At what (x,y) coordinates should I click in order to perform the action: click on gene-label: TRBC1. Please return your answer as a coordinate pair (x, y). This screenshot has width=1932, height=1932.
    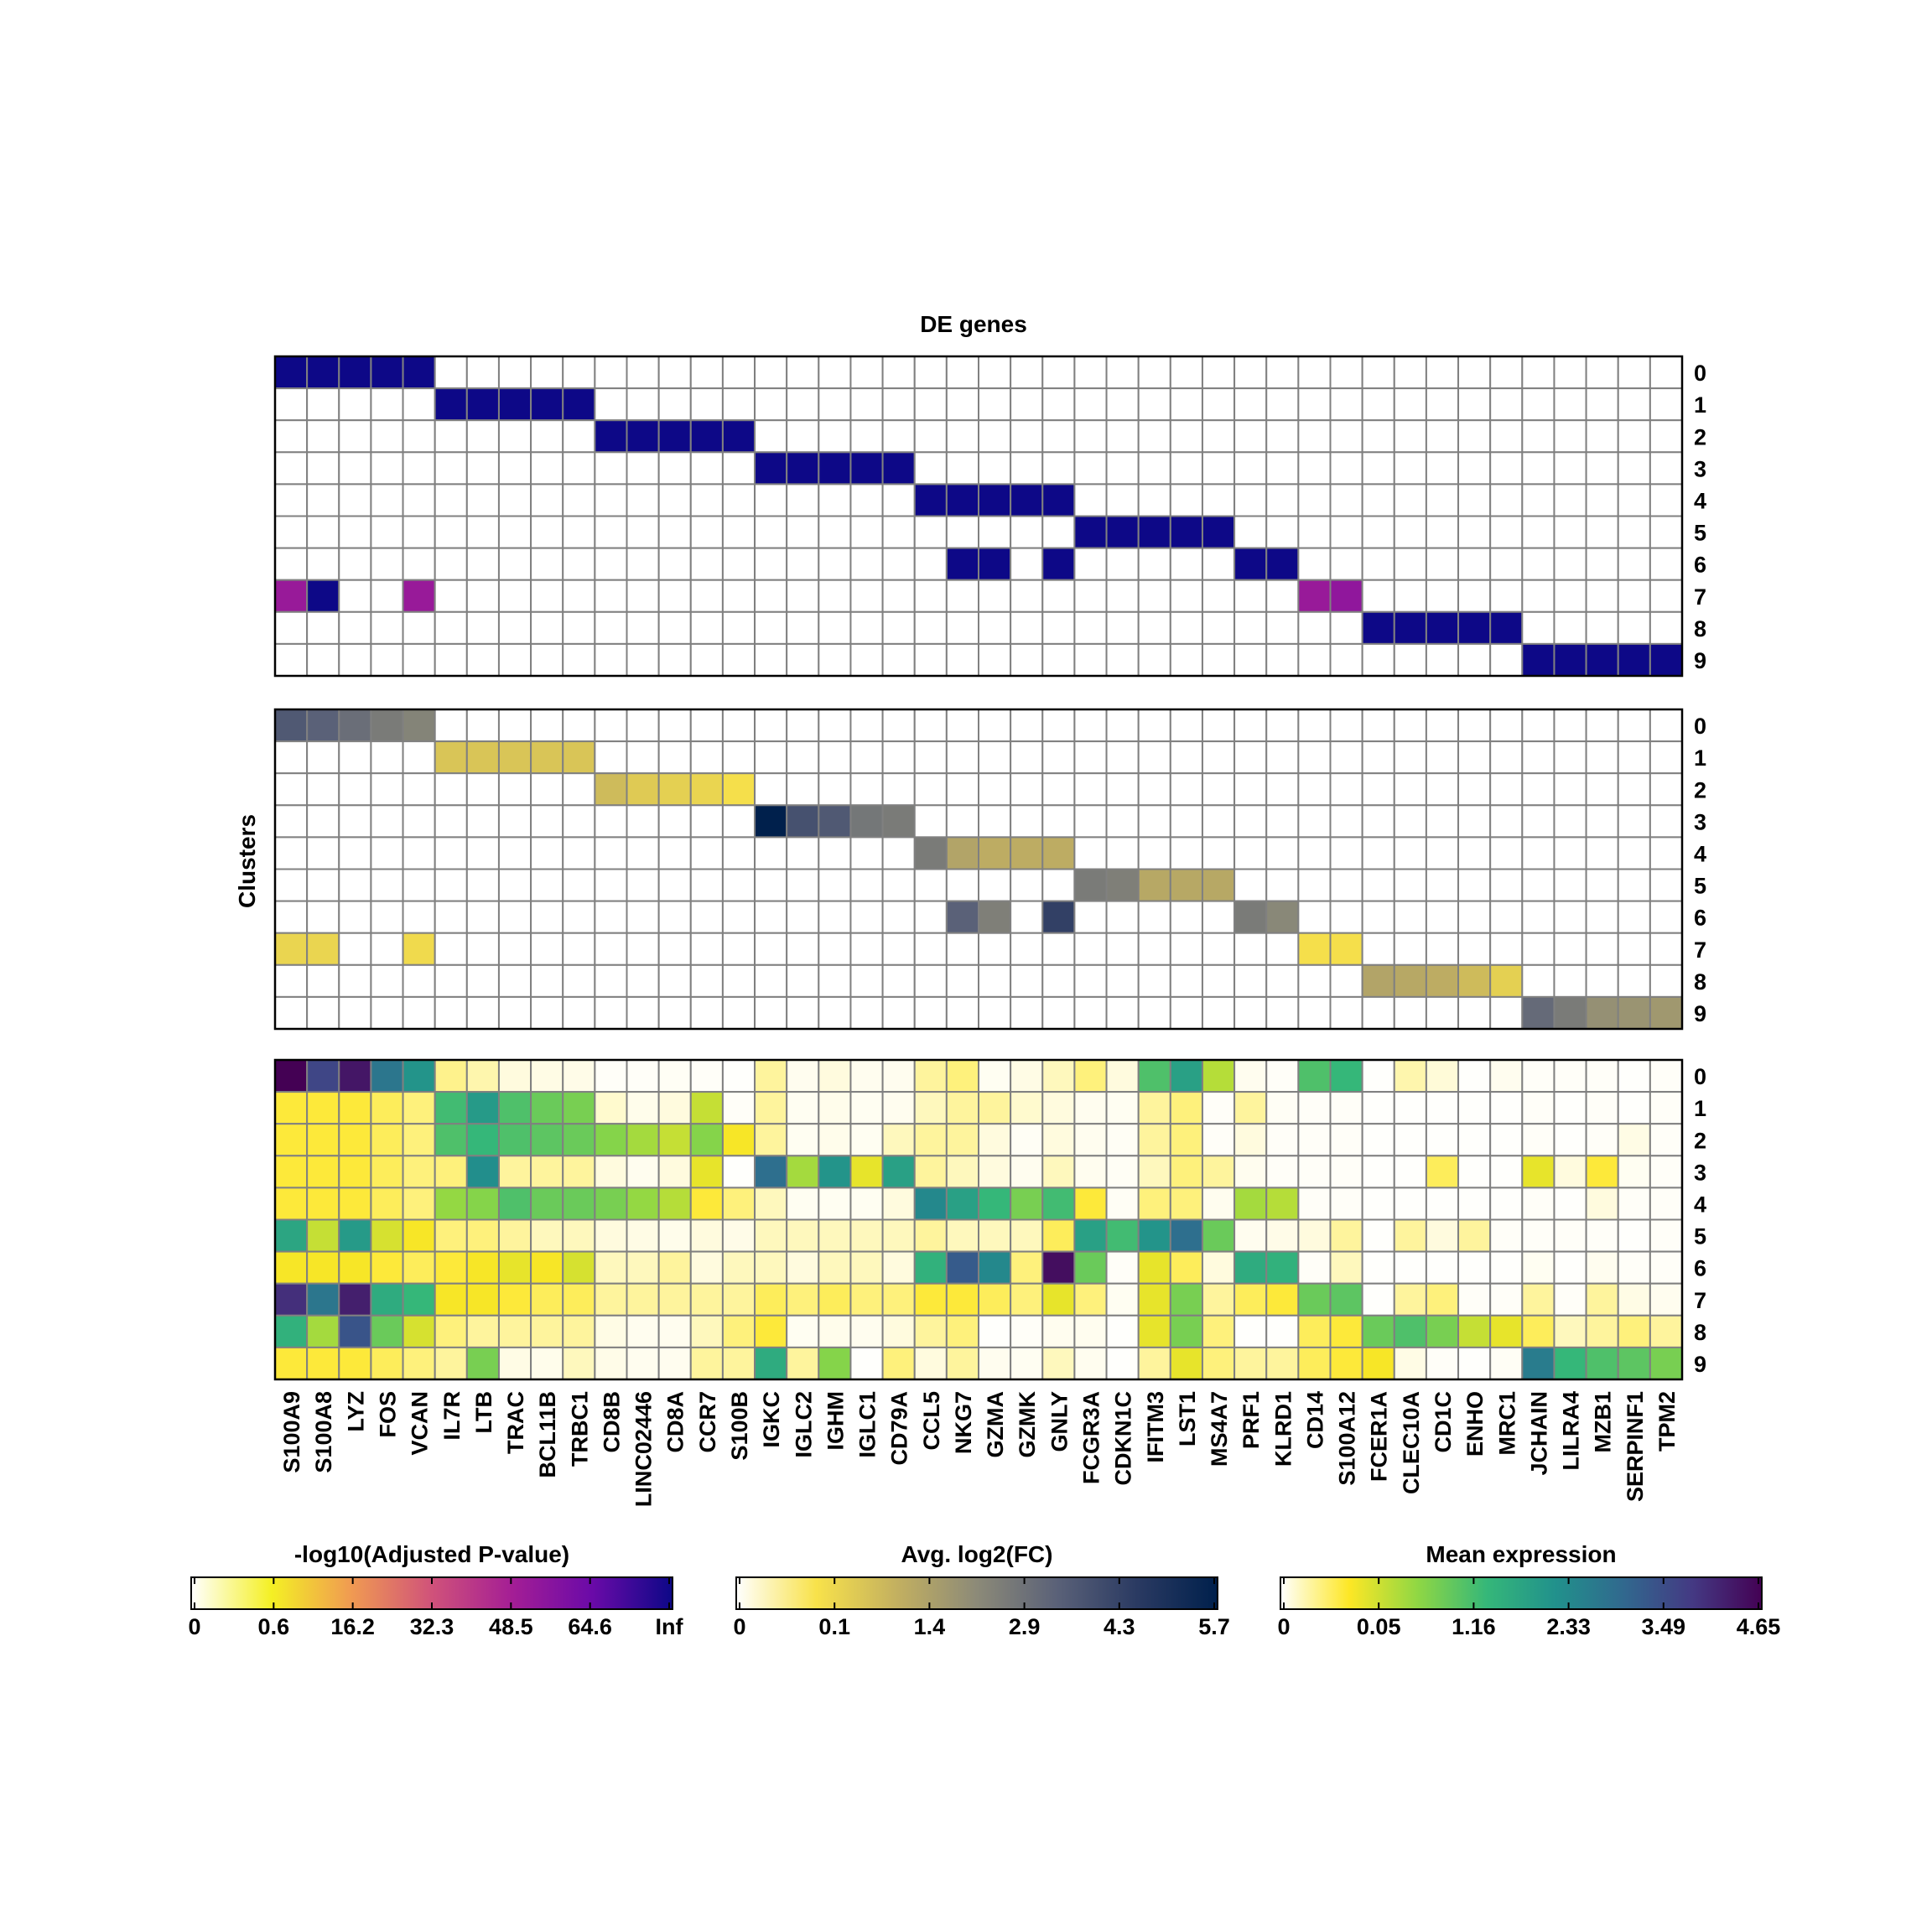
    Looking at the image, I should click on (579, 1429).